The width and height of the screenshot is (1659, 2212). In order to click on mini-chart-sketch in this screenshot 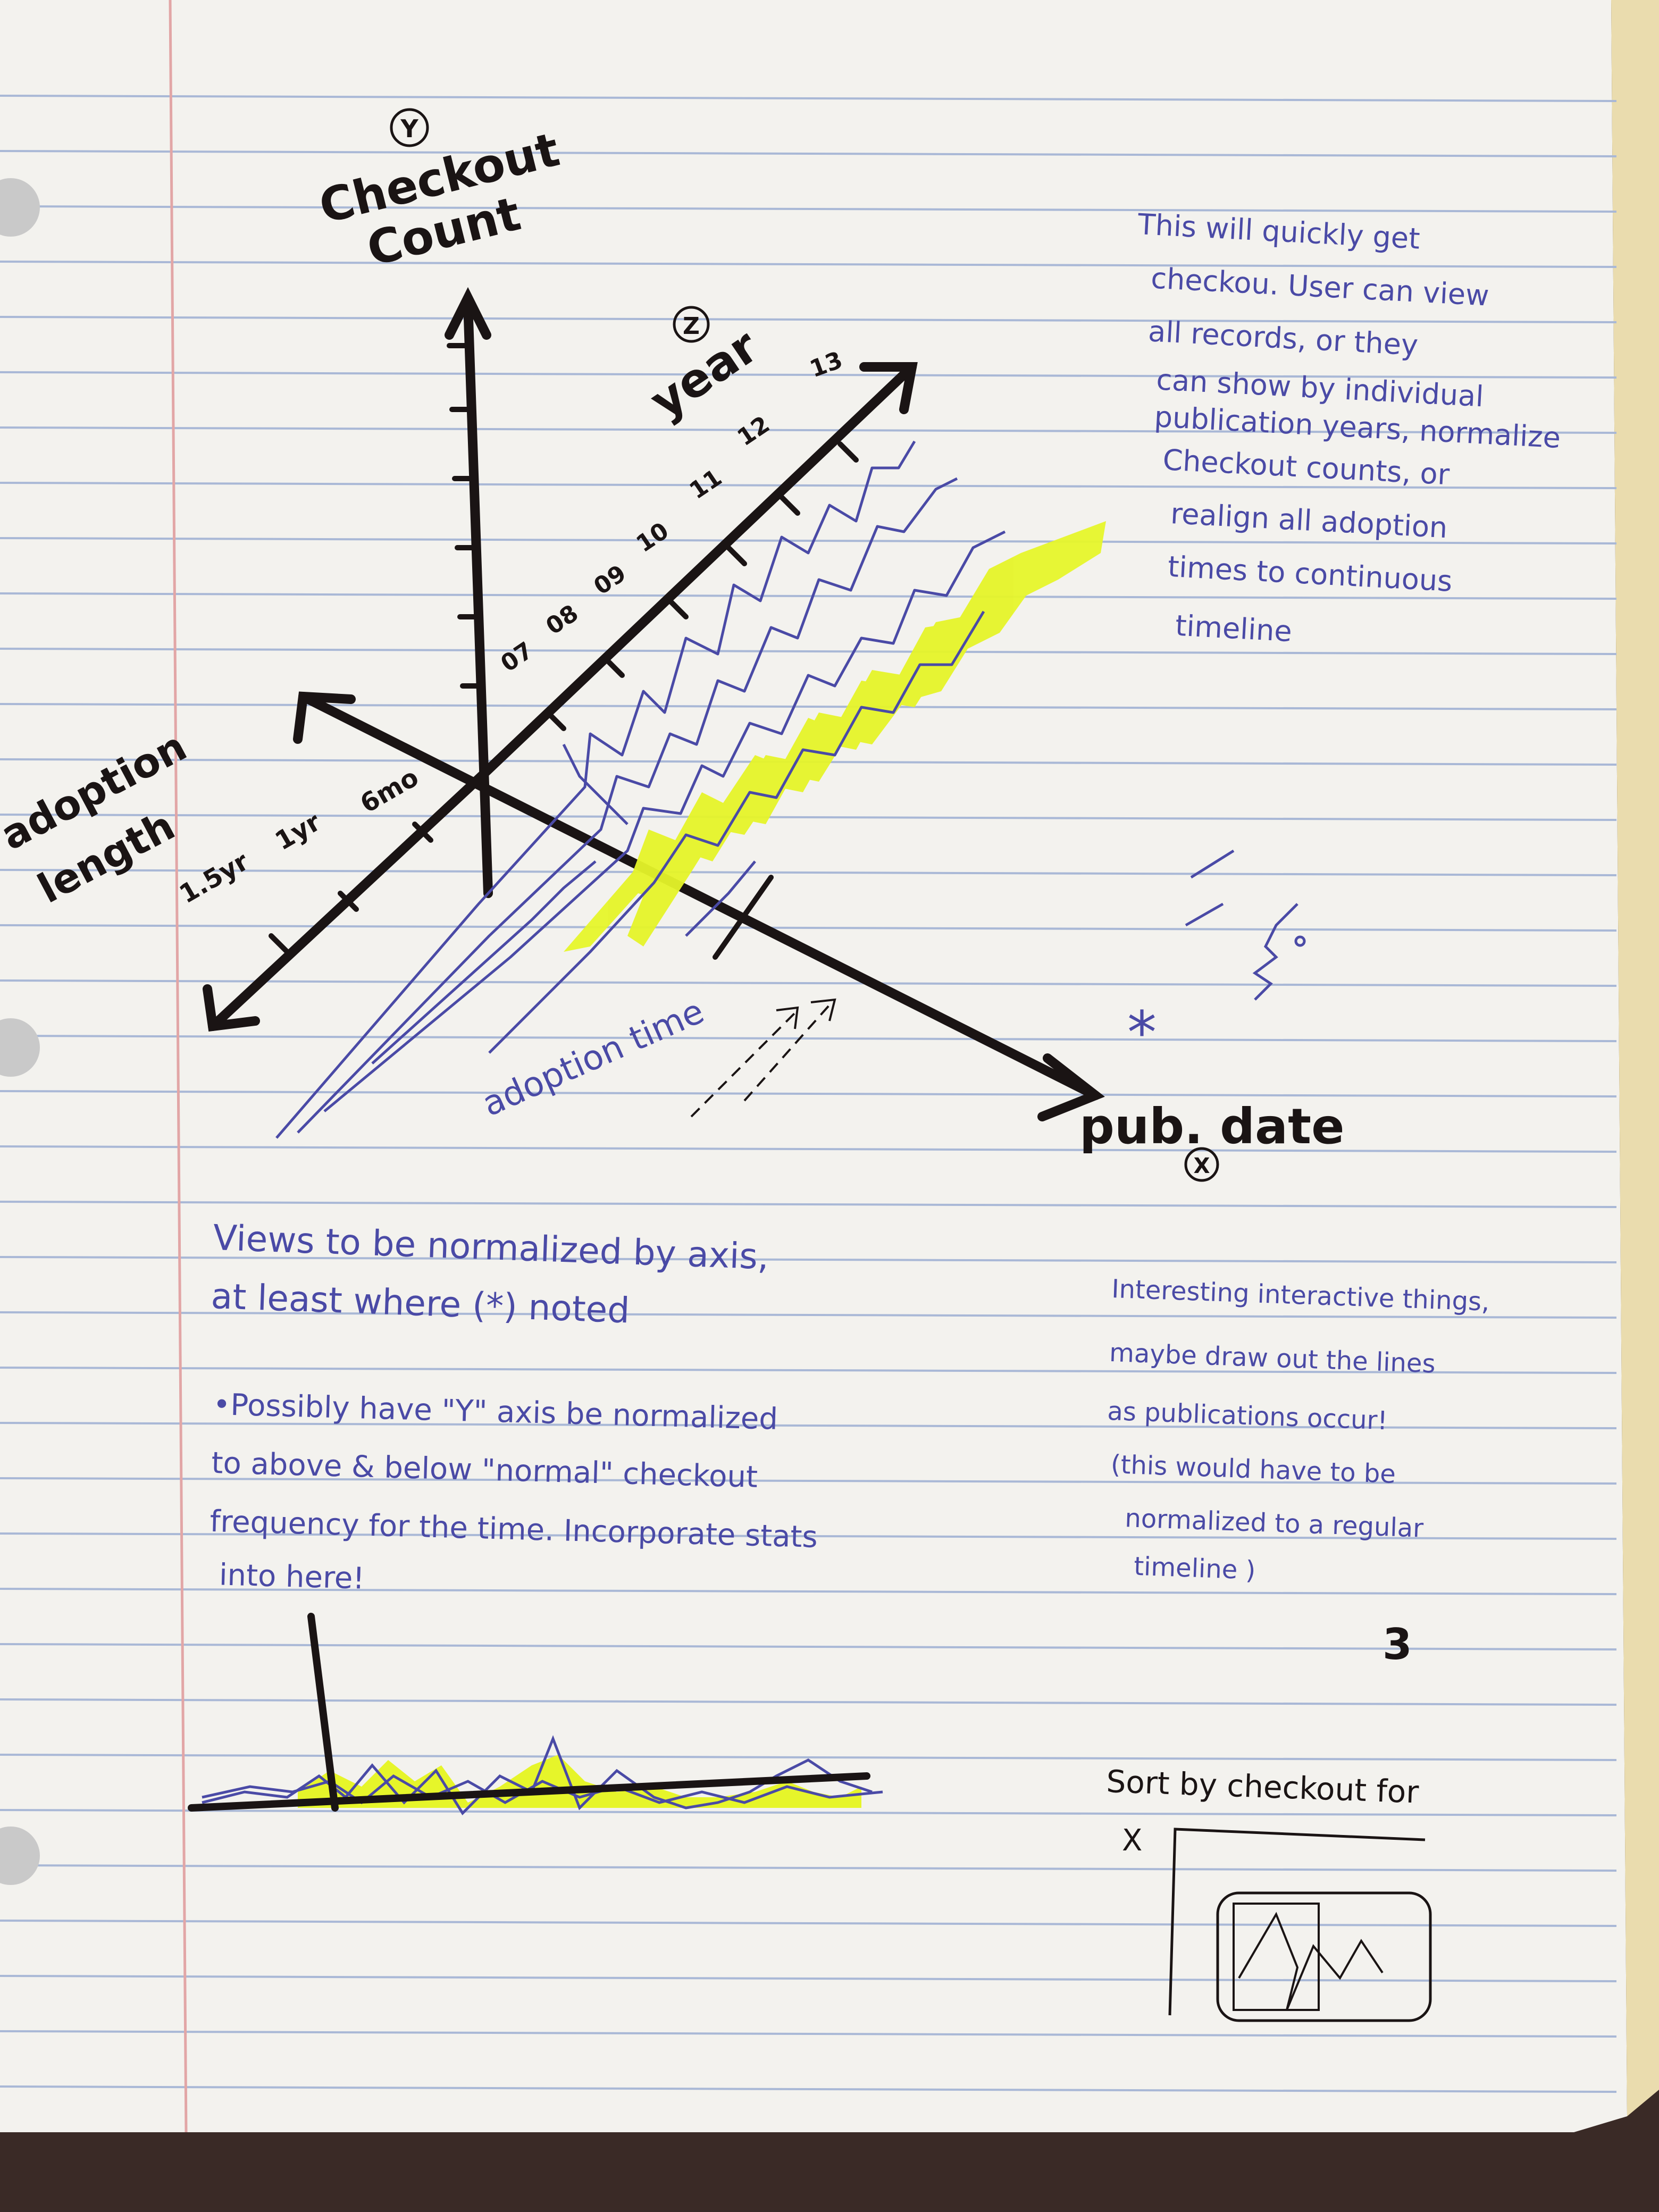, I will do `click(535, 1714)`.